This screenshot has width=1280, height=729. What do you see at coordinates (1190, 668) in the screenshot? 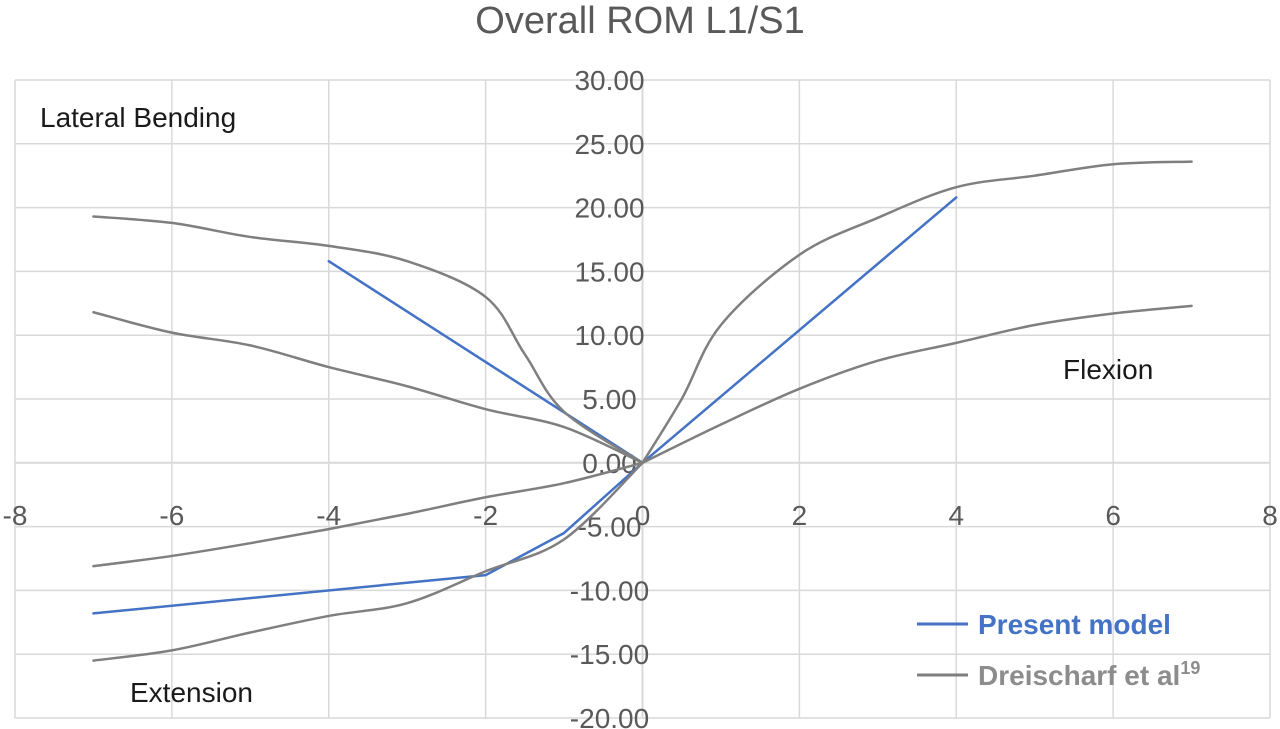
I see `legend-ref-superscript: 19` at bounding box center [1190, 668].